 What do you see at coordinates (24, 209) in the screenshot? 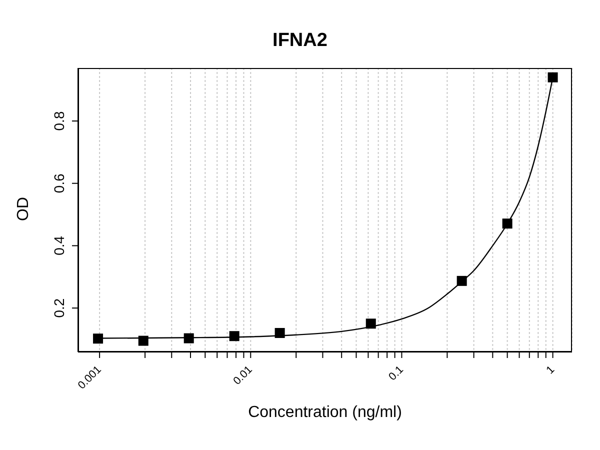
I see `y-axis-title: OD` at bounding box center [24, 209].